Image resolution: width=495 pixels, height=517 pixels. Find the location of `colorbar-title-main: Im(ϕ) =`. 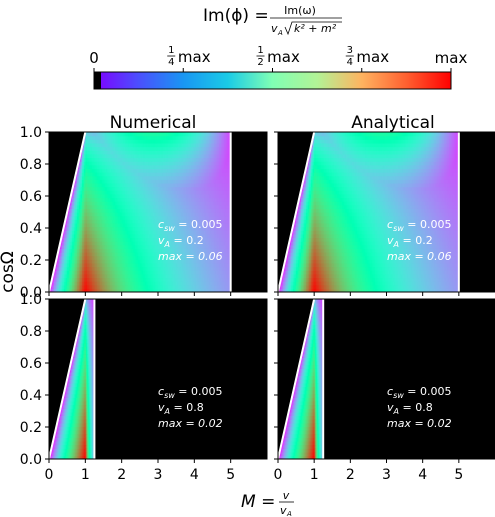

colorbar-title-main: Im(ϕ) = is located at coordinates (236, 16).